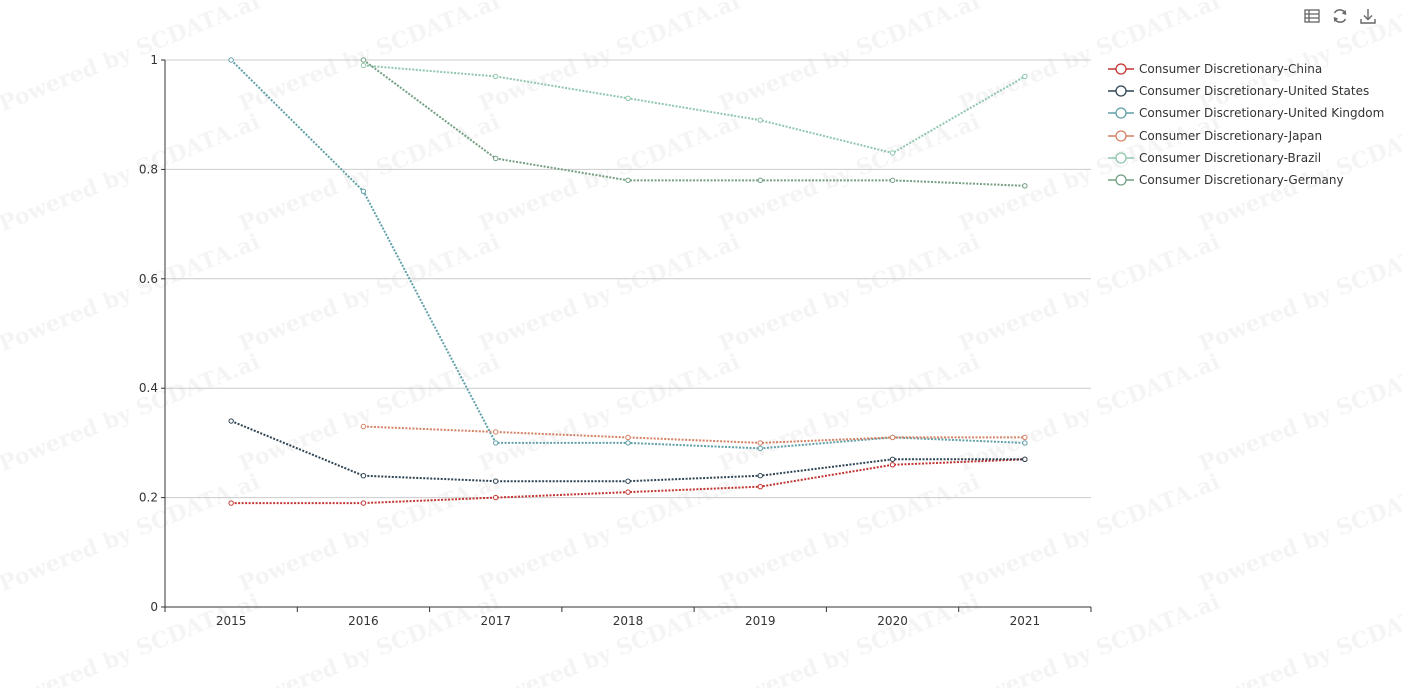 The image size is (1402, 688). What do you see at coordinates (1262, 113) in the screenshot?
I see `legend-label: Consumer Discretionary-United Kingdom` at bounding box center [1262, 113].